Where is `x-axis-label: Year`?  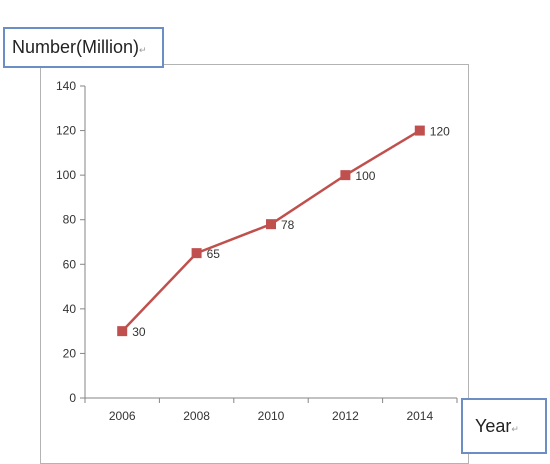
x-axis-label: Year is located at coordinates (493, 426).